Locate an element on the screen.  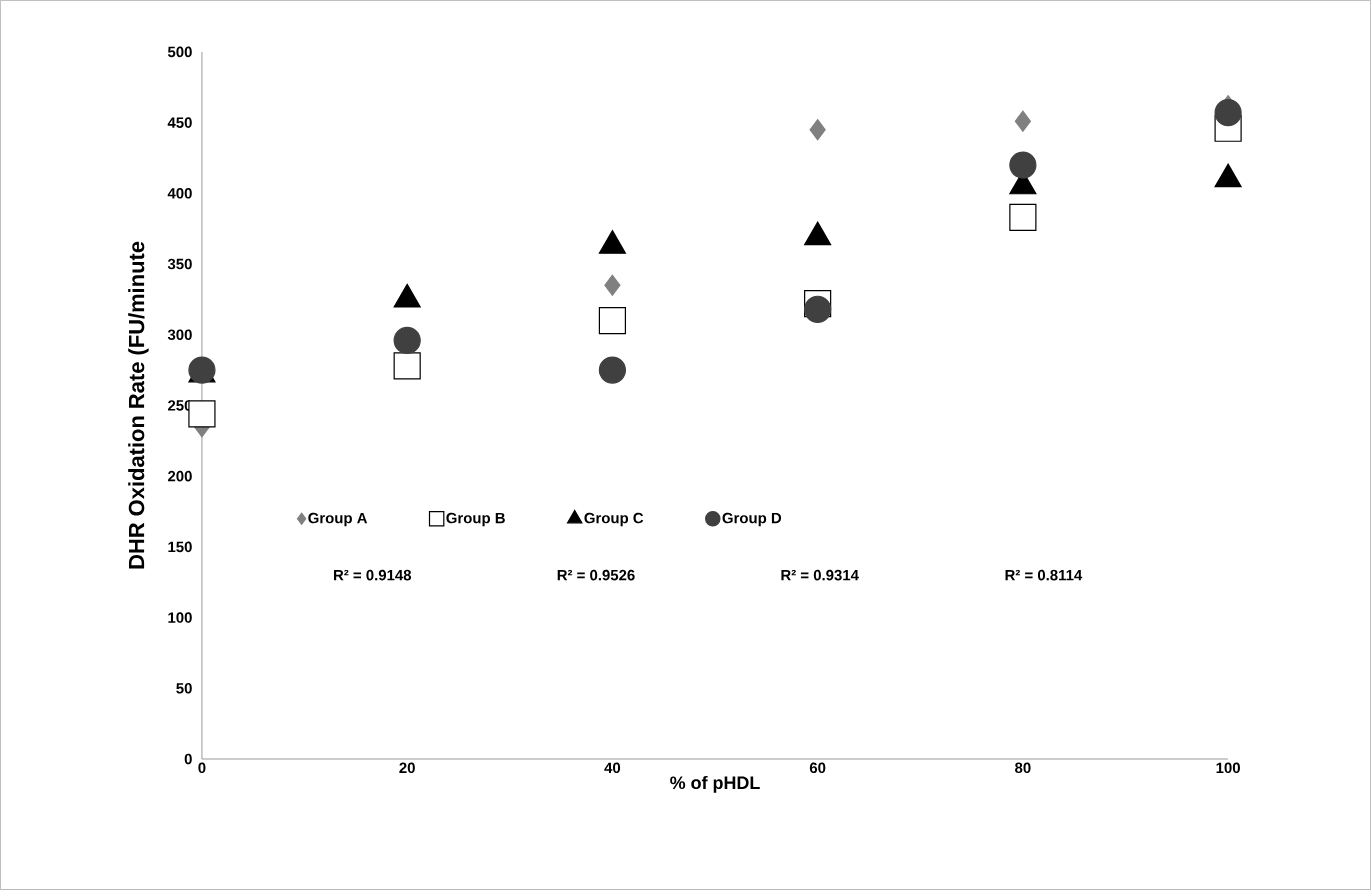
legend-label: Group D is located at coordinates (752, 519).